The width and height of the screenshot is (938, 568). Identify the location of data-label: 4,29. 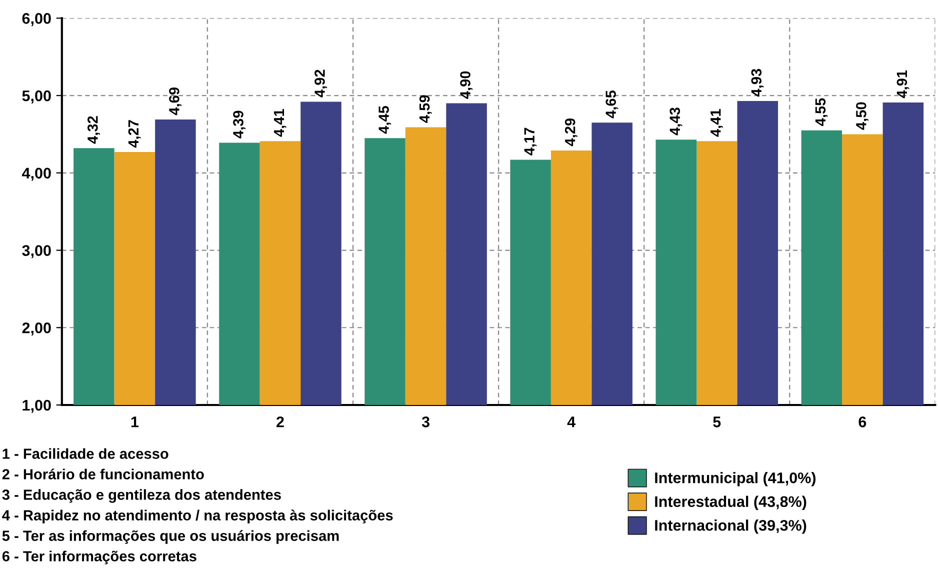
(571, 132).